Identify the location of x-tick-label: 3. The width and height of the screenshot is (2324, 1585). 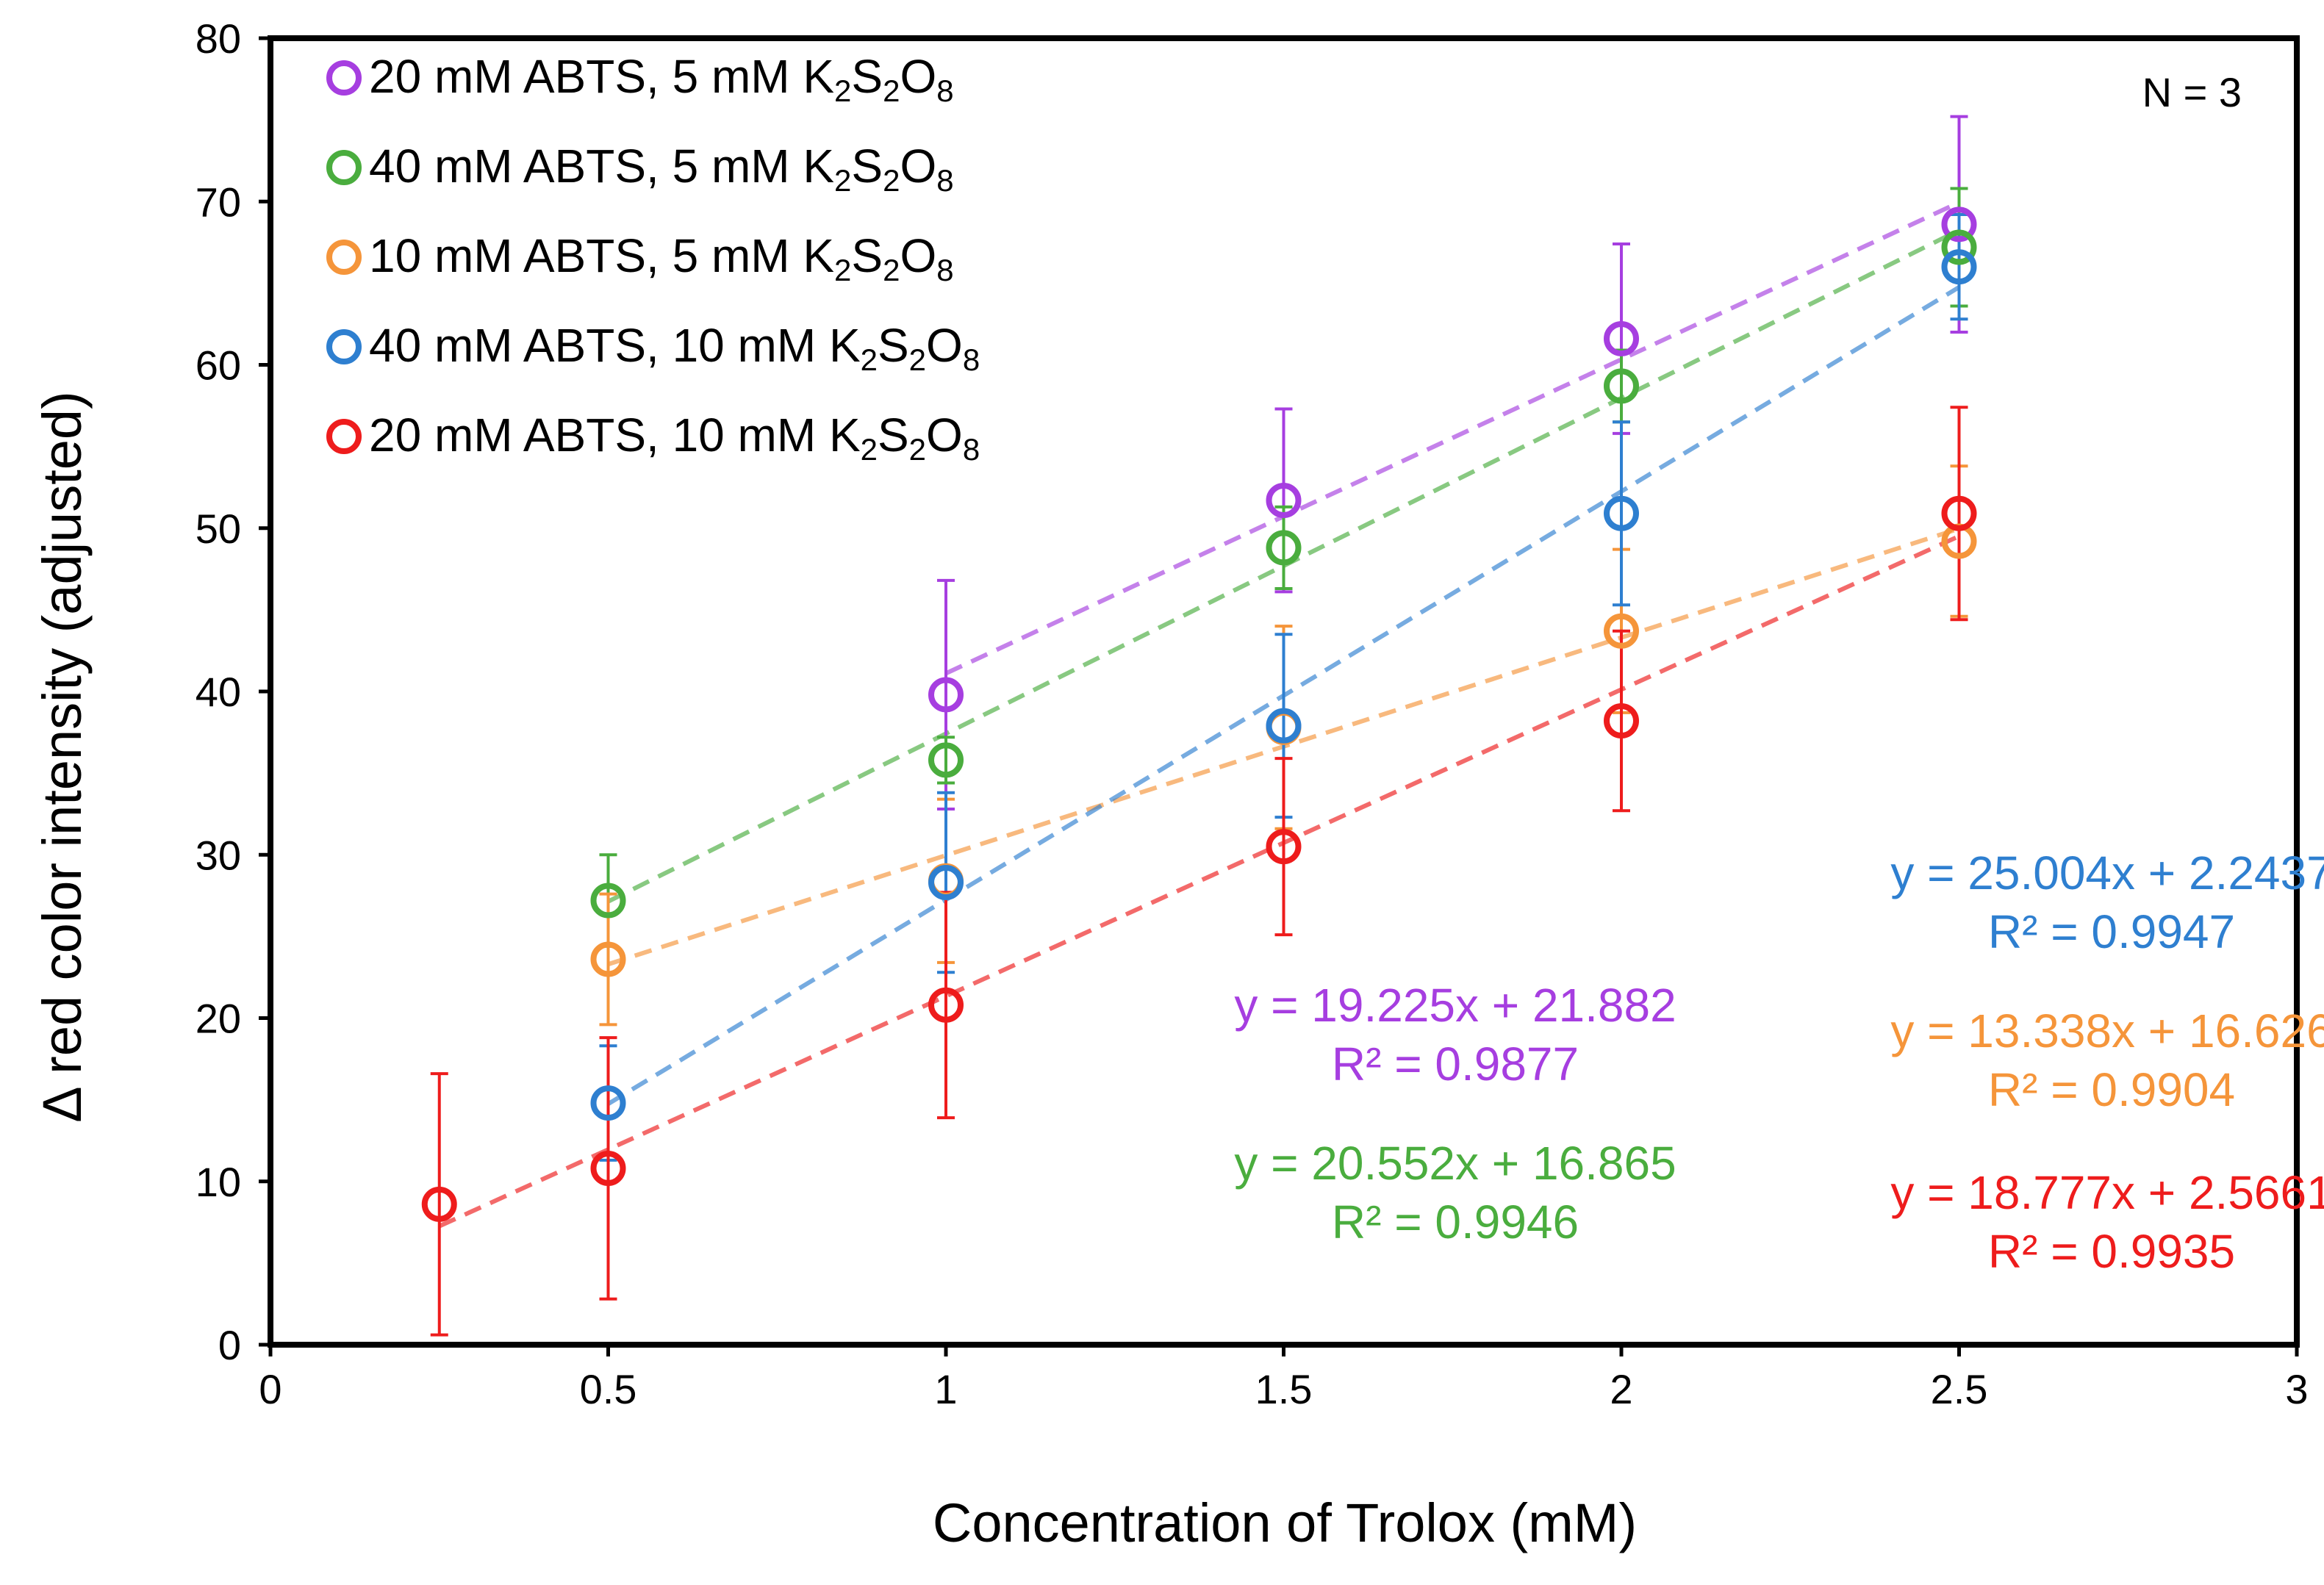
(2296, 1389).